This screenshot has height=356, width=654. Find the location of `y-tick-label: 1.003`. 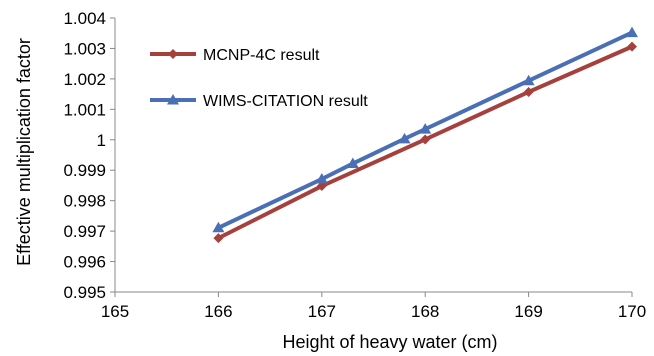

y-tick-label: 1.003 is located at coordinates (84, 48).